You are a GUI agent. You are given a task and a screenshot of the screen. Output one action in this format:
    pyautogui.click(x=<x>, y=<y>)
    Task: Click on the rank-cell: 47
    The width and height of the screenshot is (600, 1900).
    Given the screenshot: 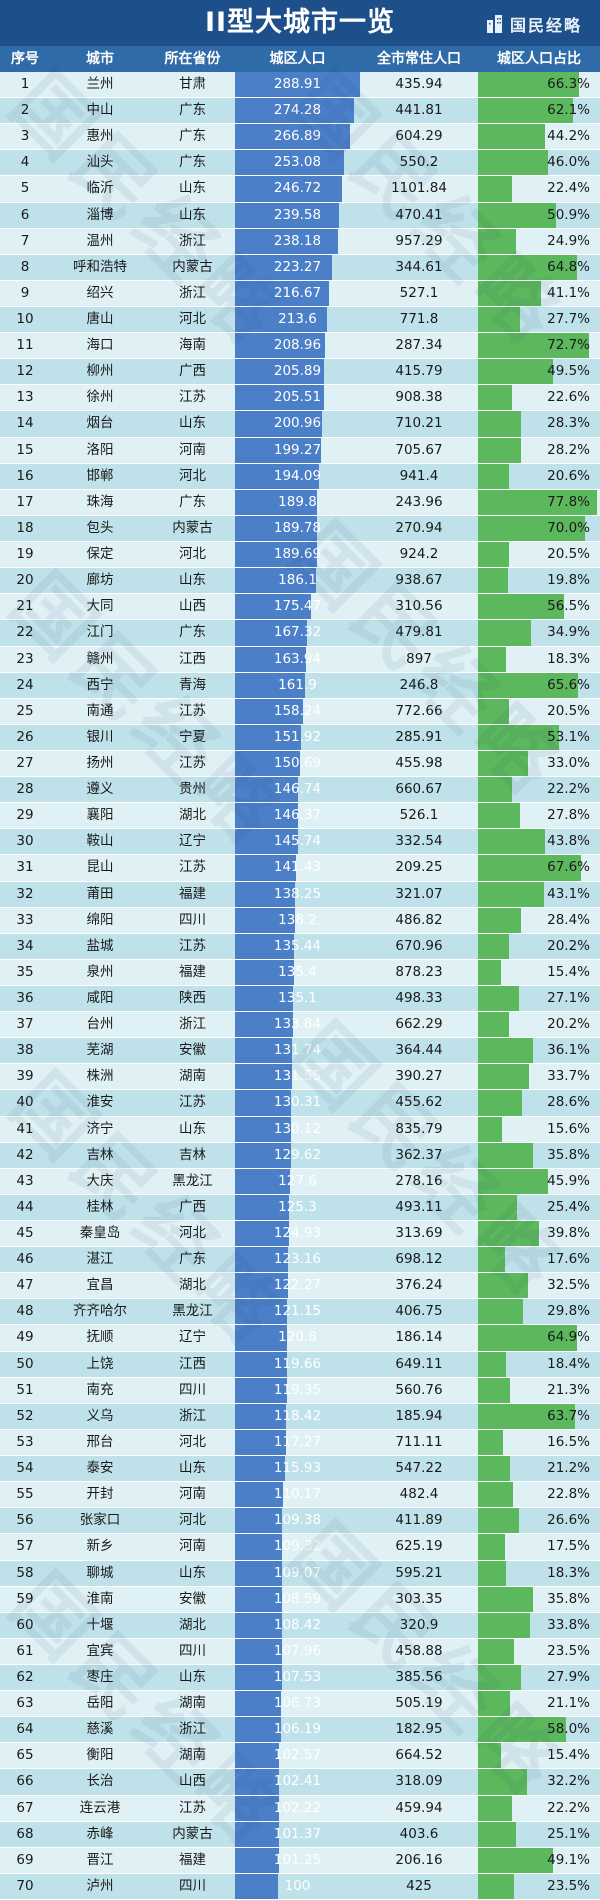 What is the action you would take?
    pyautogui.click(x=25, y=1285)
    